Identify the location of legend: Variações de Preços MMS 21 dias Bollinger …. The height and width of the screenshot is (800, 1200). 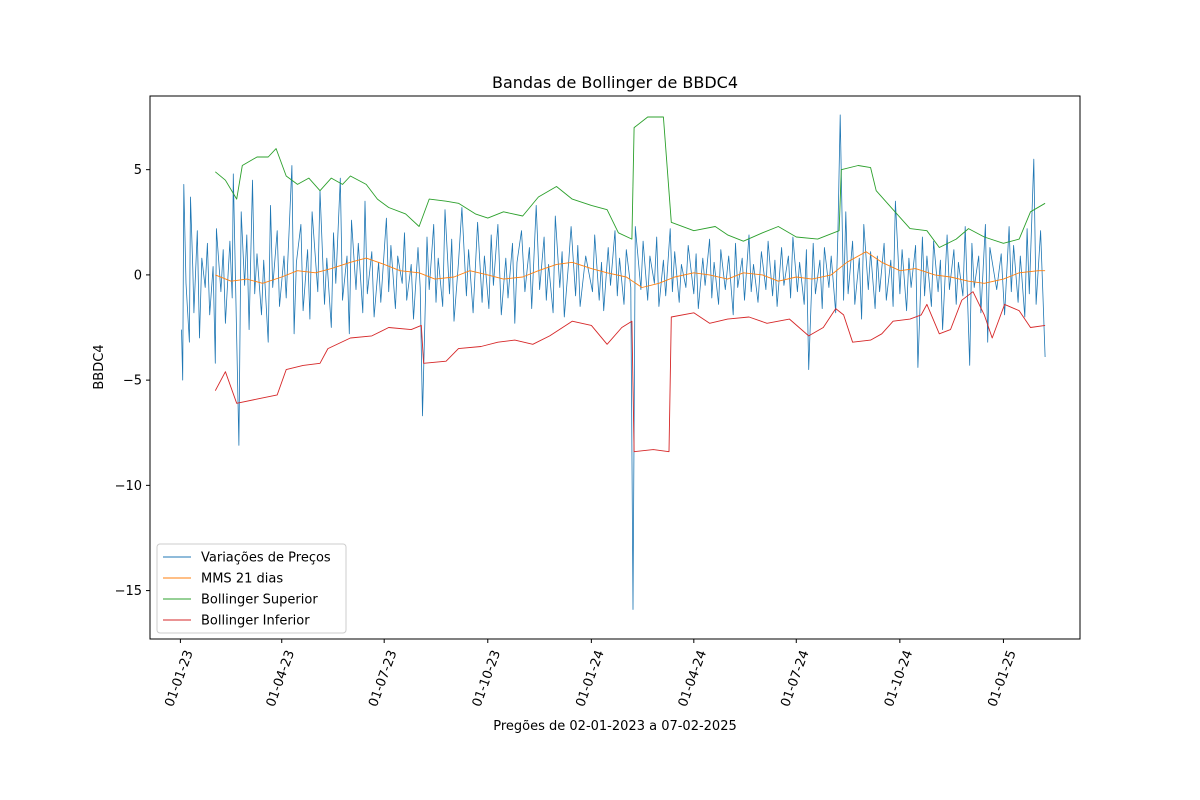
(251, 588).